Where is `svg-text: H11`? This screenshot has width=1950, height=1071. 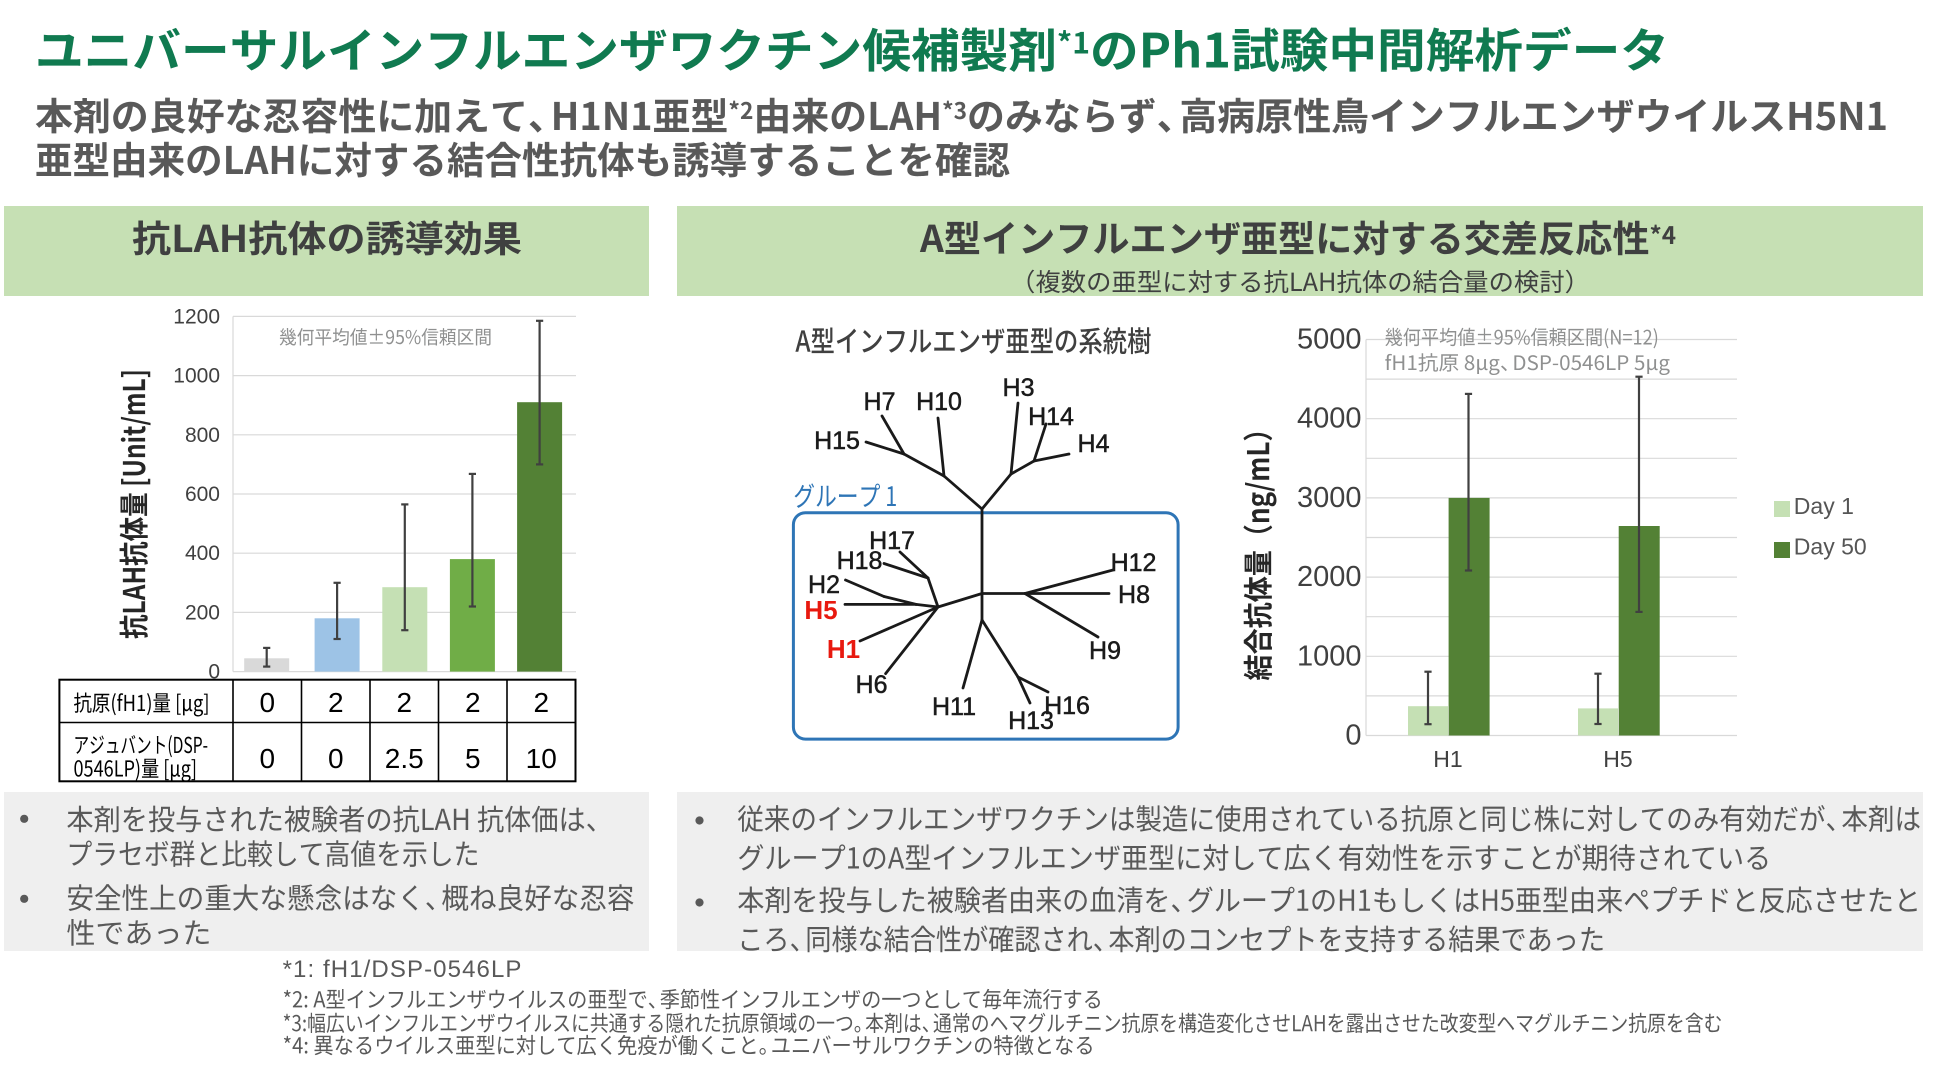
svg-text: H11 is located at coordinates (954, 707).